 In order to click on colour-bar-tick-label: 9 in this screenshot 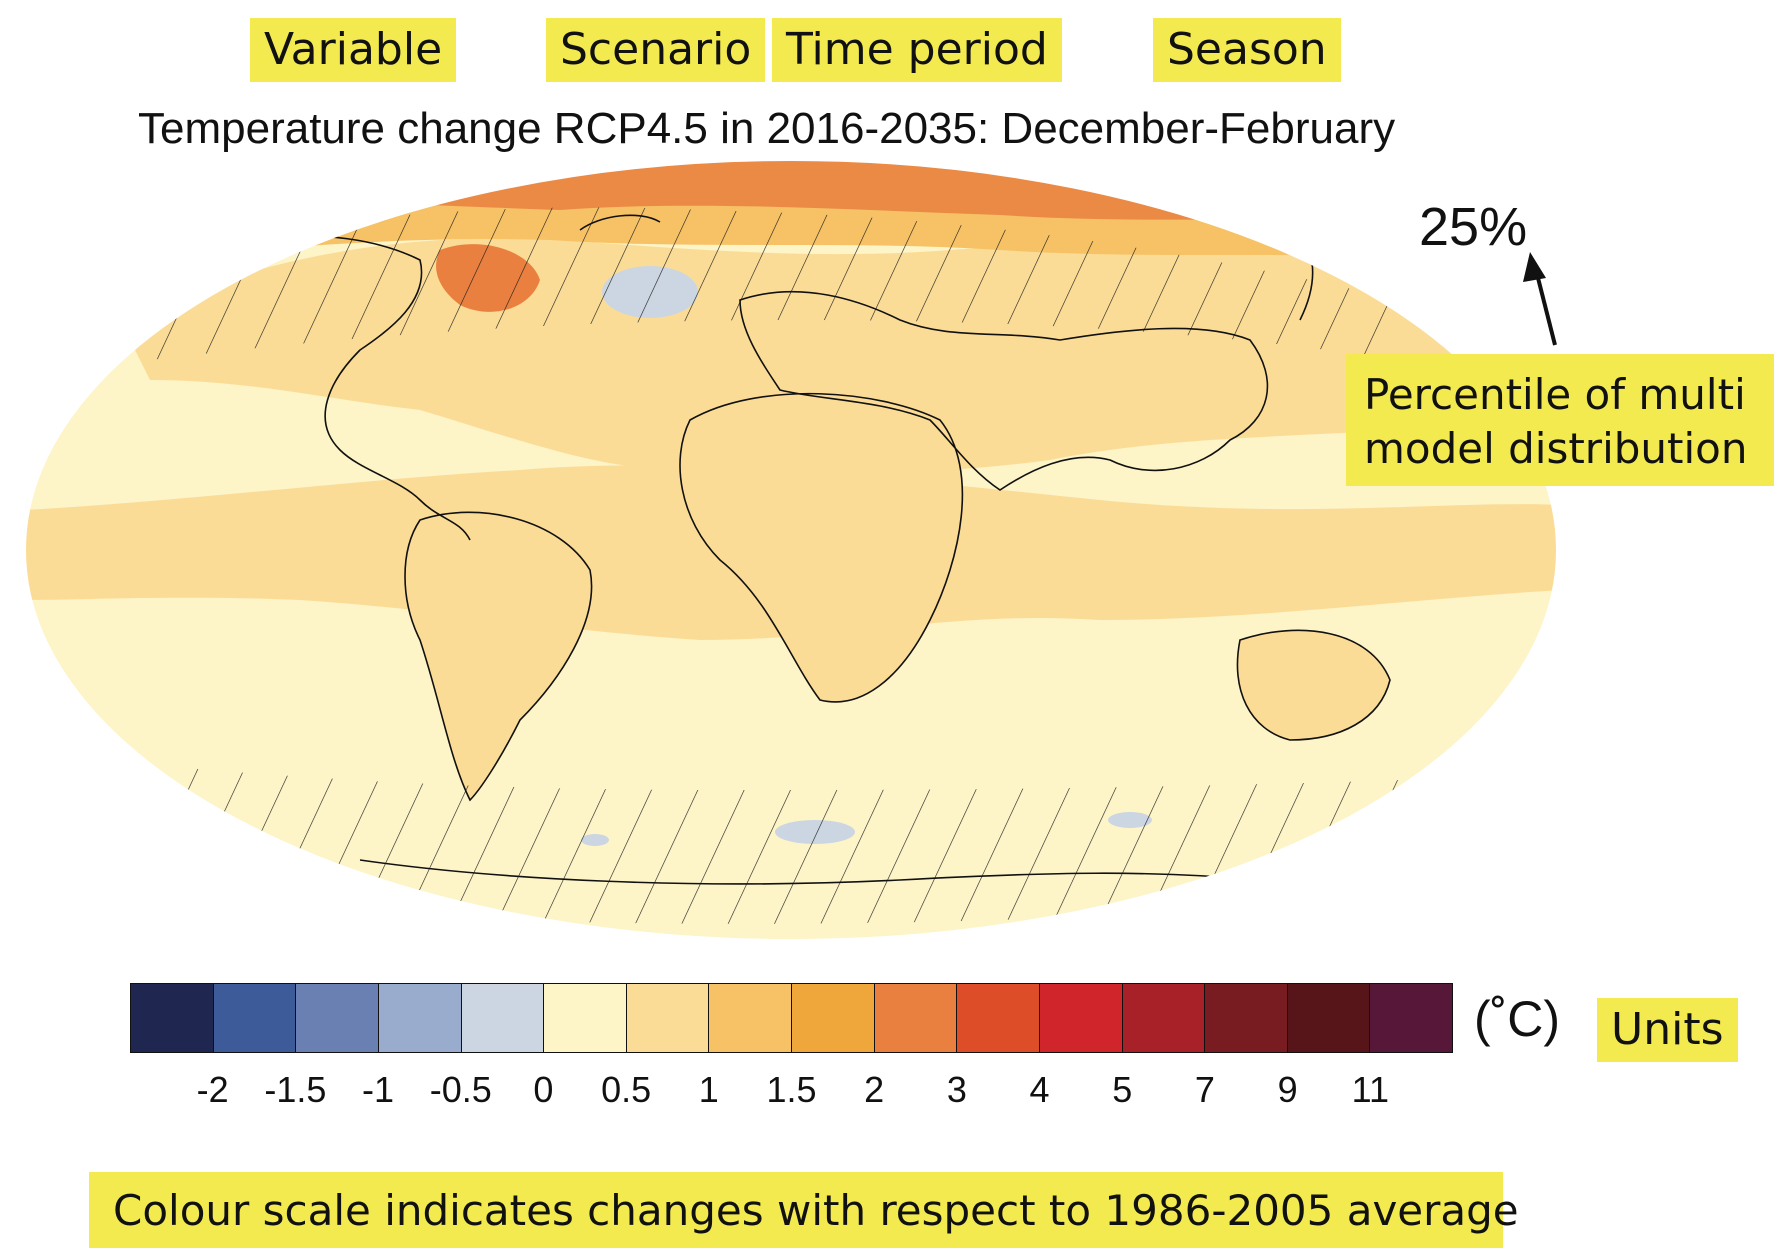, I will do `click(1287, 1089)`.